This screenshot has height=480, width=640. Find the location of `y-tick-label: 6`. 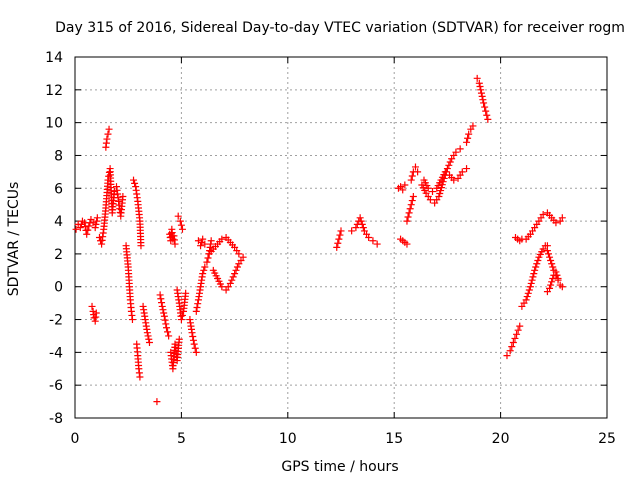

y-tick-label: 6 is located at coordinates (58, 189).